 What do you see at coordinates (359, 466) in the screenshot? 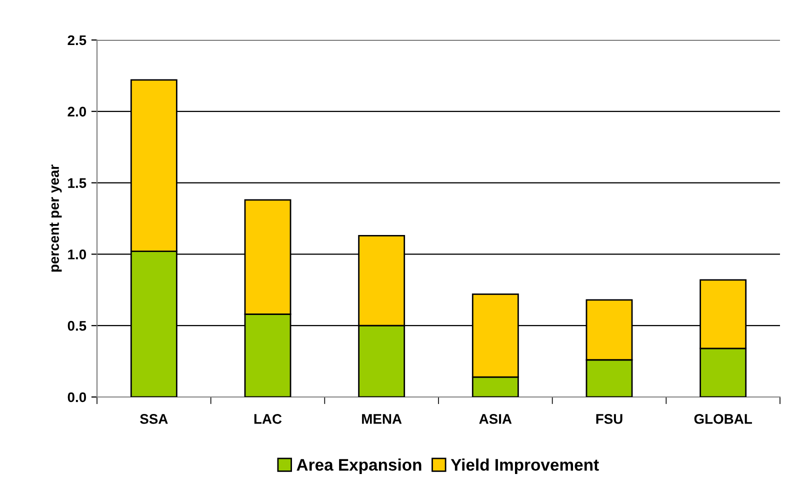
I see `legend-label: Area Expansion` at bounding box center [359, 466].